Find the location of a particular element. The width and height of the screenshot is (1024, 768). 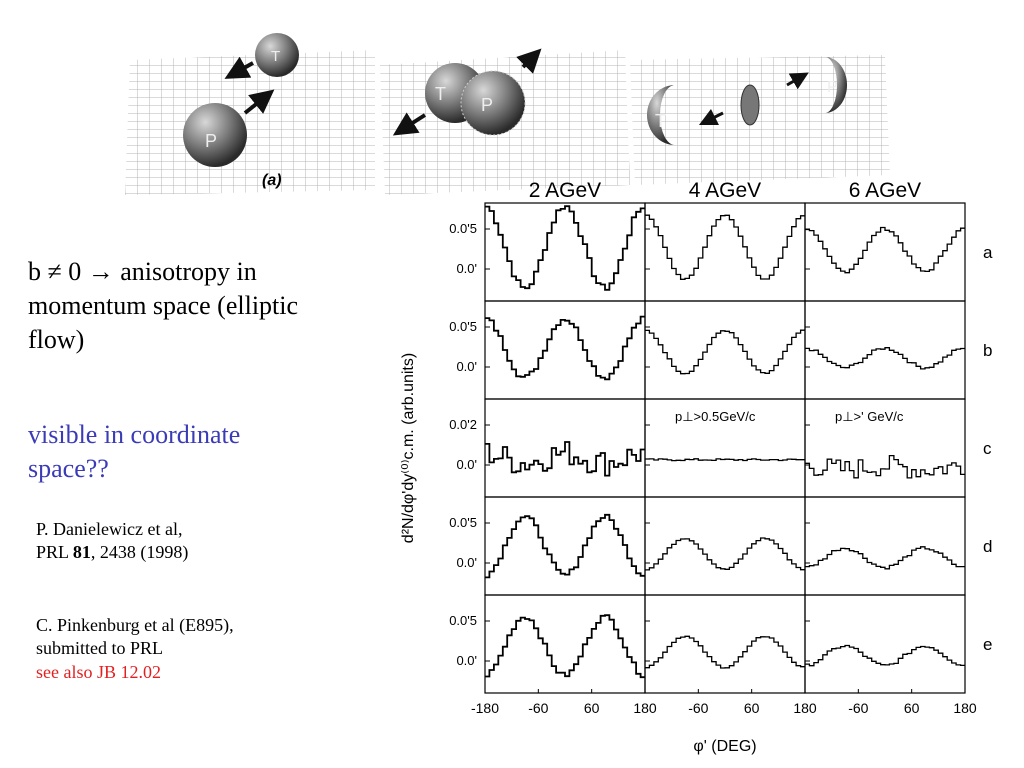

page-year: , 2438 (1998) is located at coordinates (139, 552).